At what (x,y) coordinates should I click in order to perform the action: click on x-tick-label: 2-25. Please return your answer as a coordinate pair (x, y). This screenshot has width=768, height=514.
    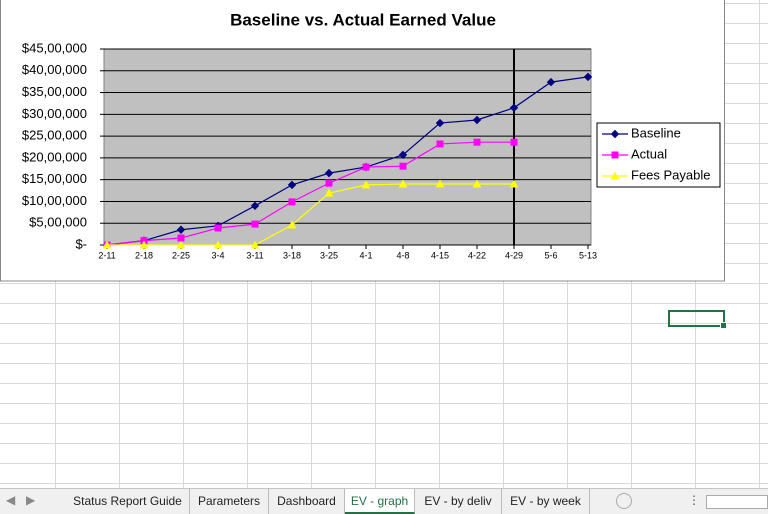
    Looking at the image, I should click on (181, 255).